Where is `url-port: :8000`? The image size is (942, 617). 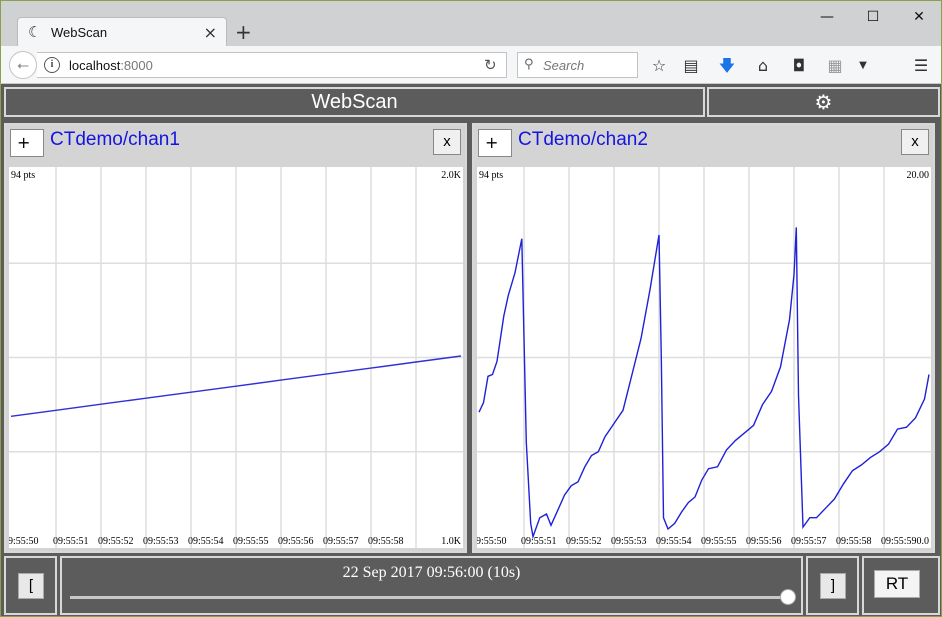 url-port: :8000 is located at coordinates (136, 65).